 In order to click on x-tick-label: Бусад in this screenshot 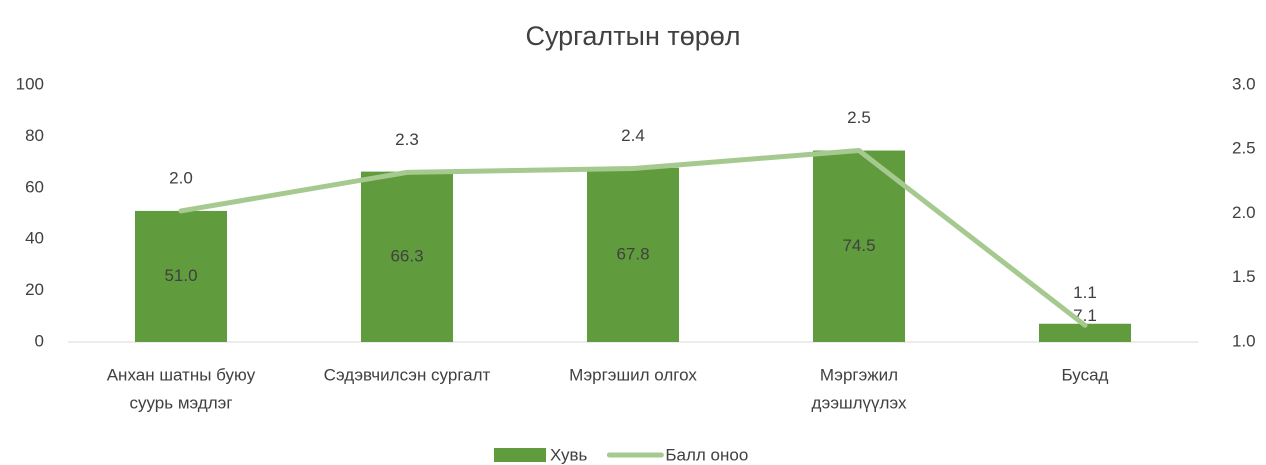, I will do `click(1085, 374)`.